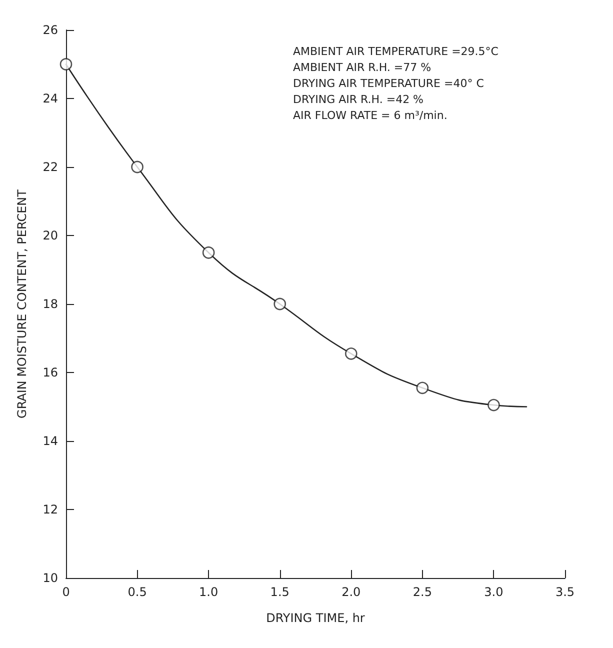 The image size is (613, 648). Describe the element at coordinates (22, 303) in the screenshot. I see `y-axis-title: GRAIN MOISTURE CONTENT, PERCENT` at that location.